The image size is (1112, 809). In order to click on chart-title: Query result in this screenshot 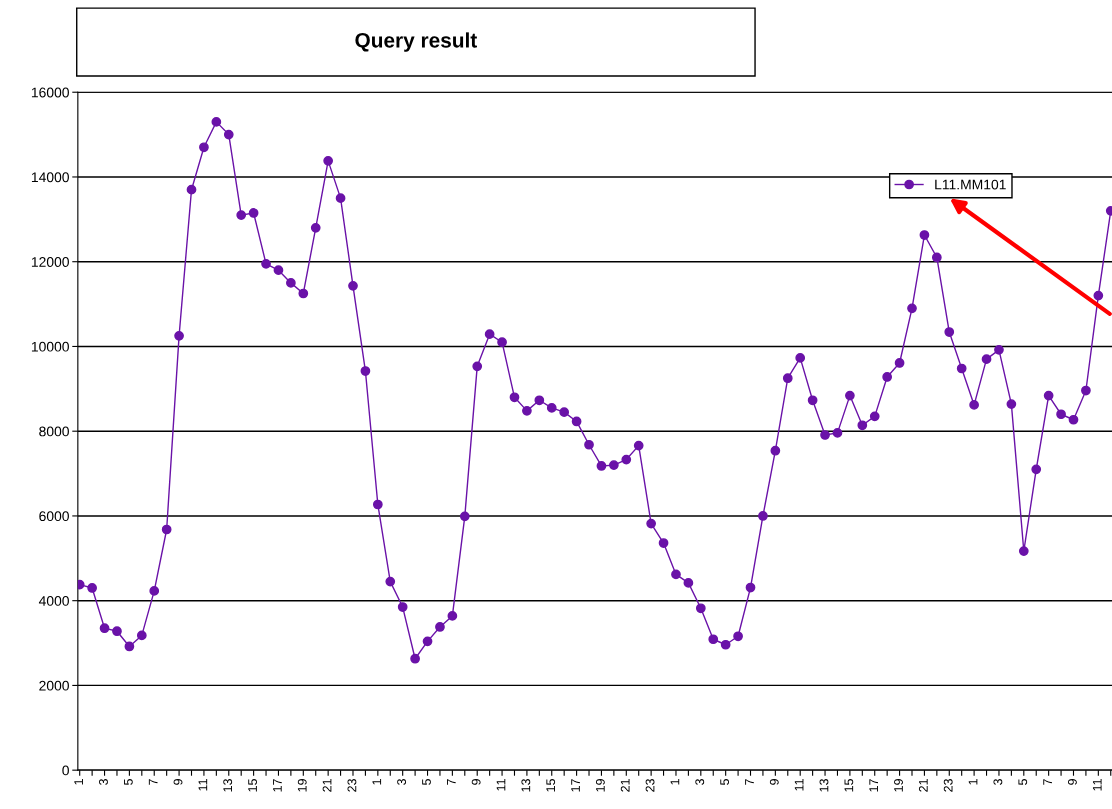, I will do `click(416, 42)`.